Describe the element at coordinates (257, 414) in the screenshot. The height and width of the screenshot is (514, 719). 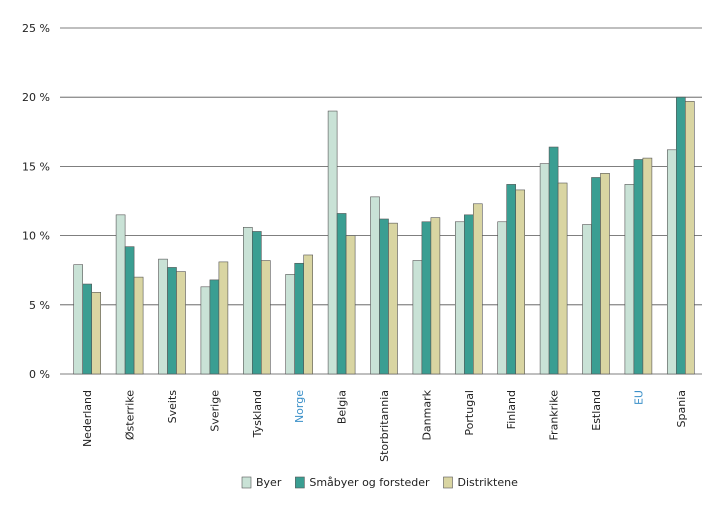
I see `x-tick-label: Tyskland` at that location.